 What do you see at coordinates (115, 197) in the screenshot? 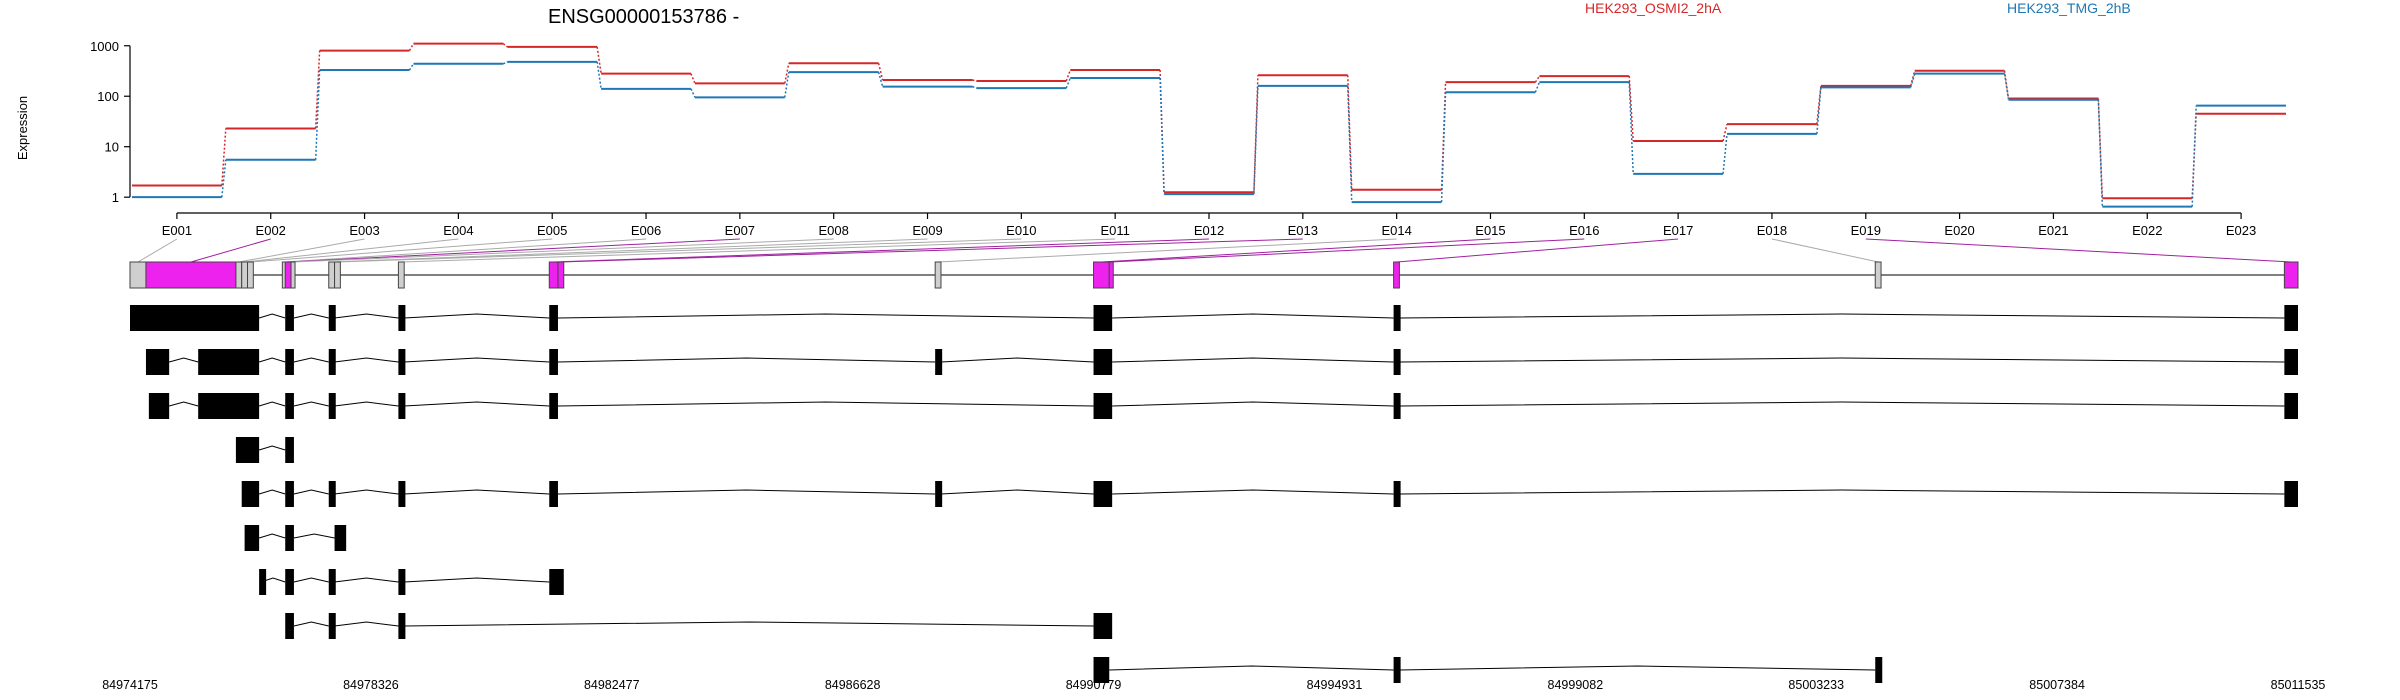
I see `y-tick-label: 1` at bounding box center [115, 197].